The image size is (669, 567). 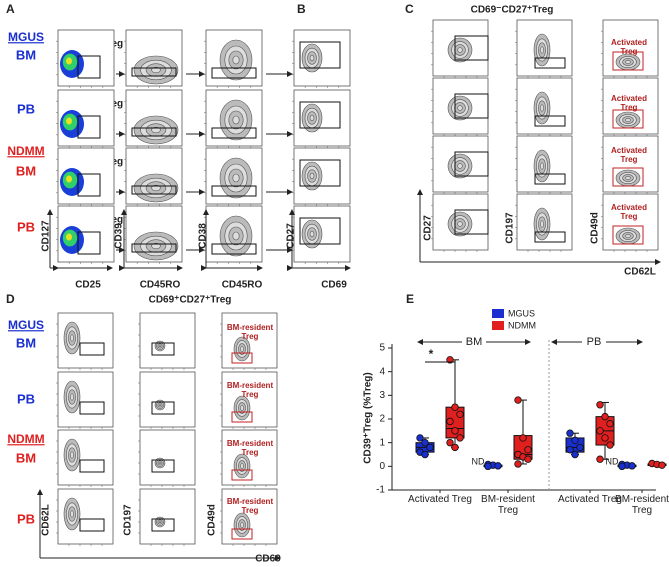 I want to click on group-label: BM, so click(x=474, y=342).